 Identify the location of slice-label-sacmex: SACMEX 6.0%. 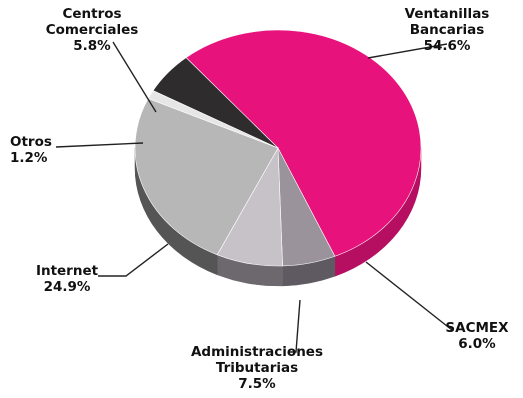
(477, 336).